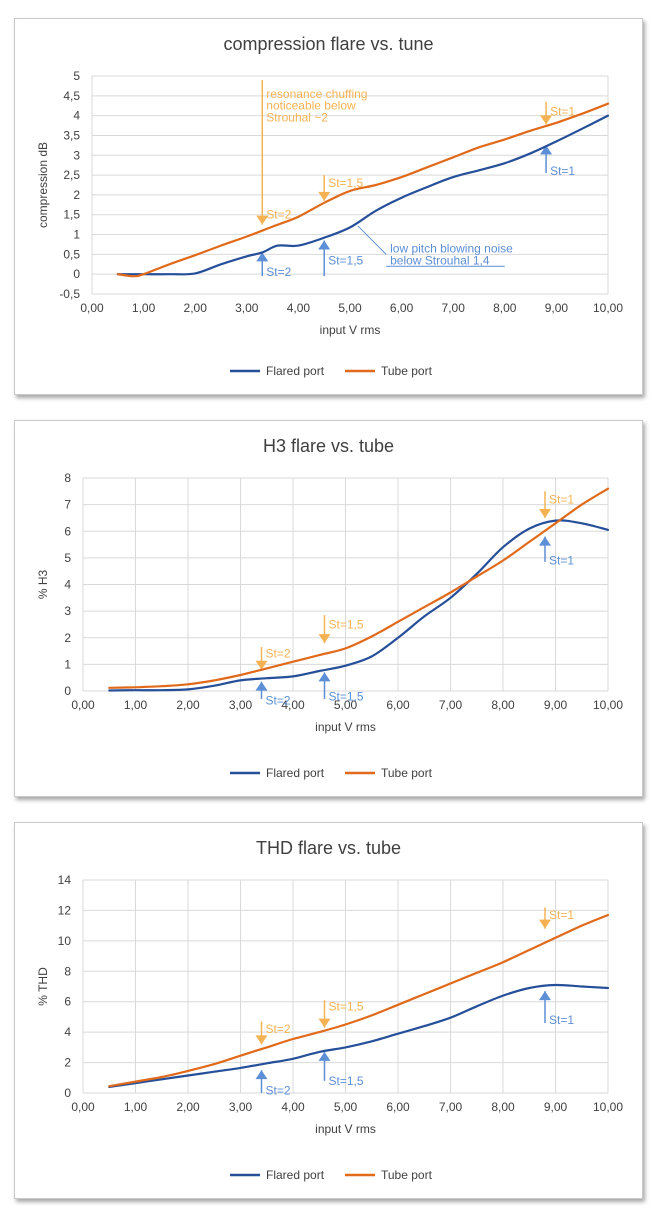 The image size is (652, 1219). I want to click on annotation-label: resonance chuffing, so click(316, 94).